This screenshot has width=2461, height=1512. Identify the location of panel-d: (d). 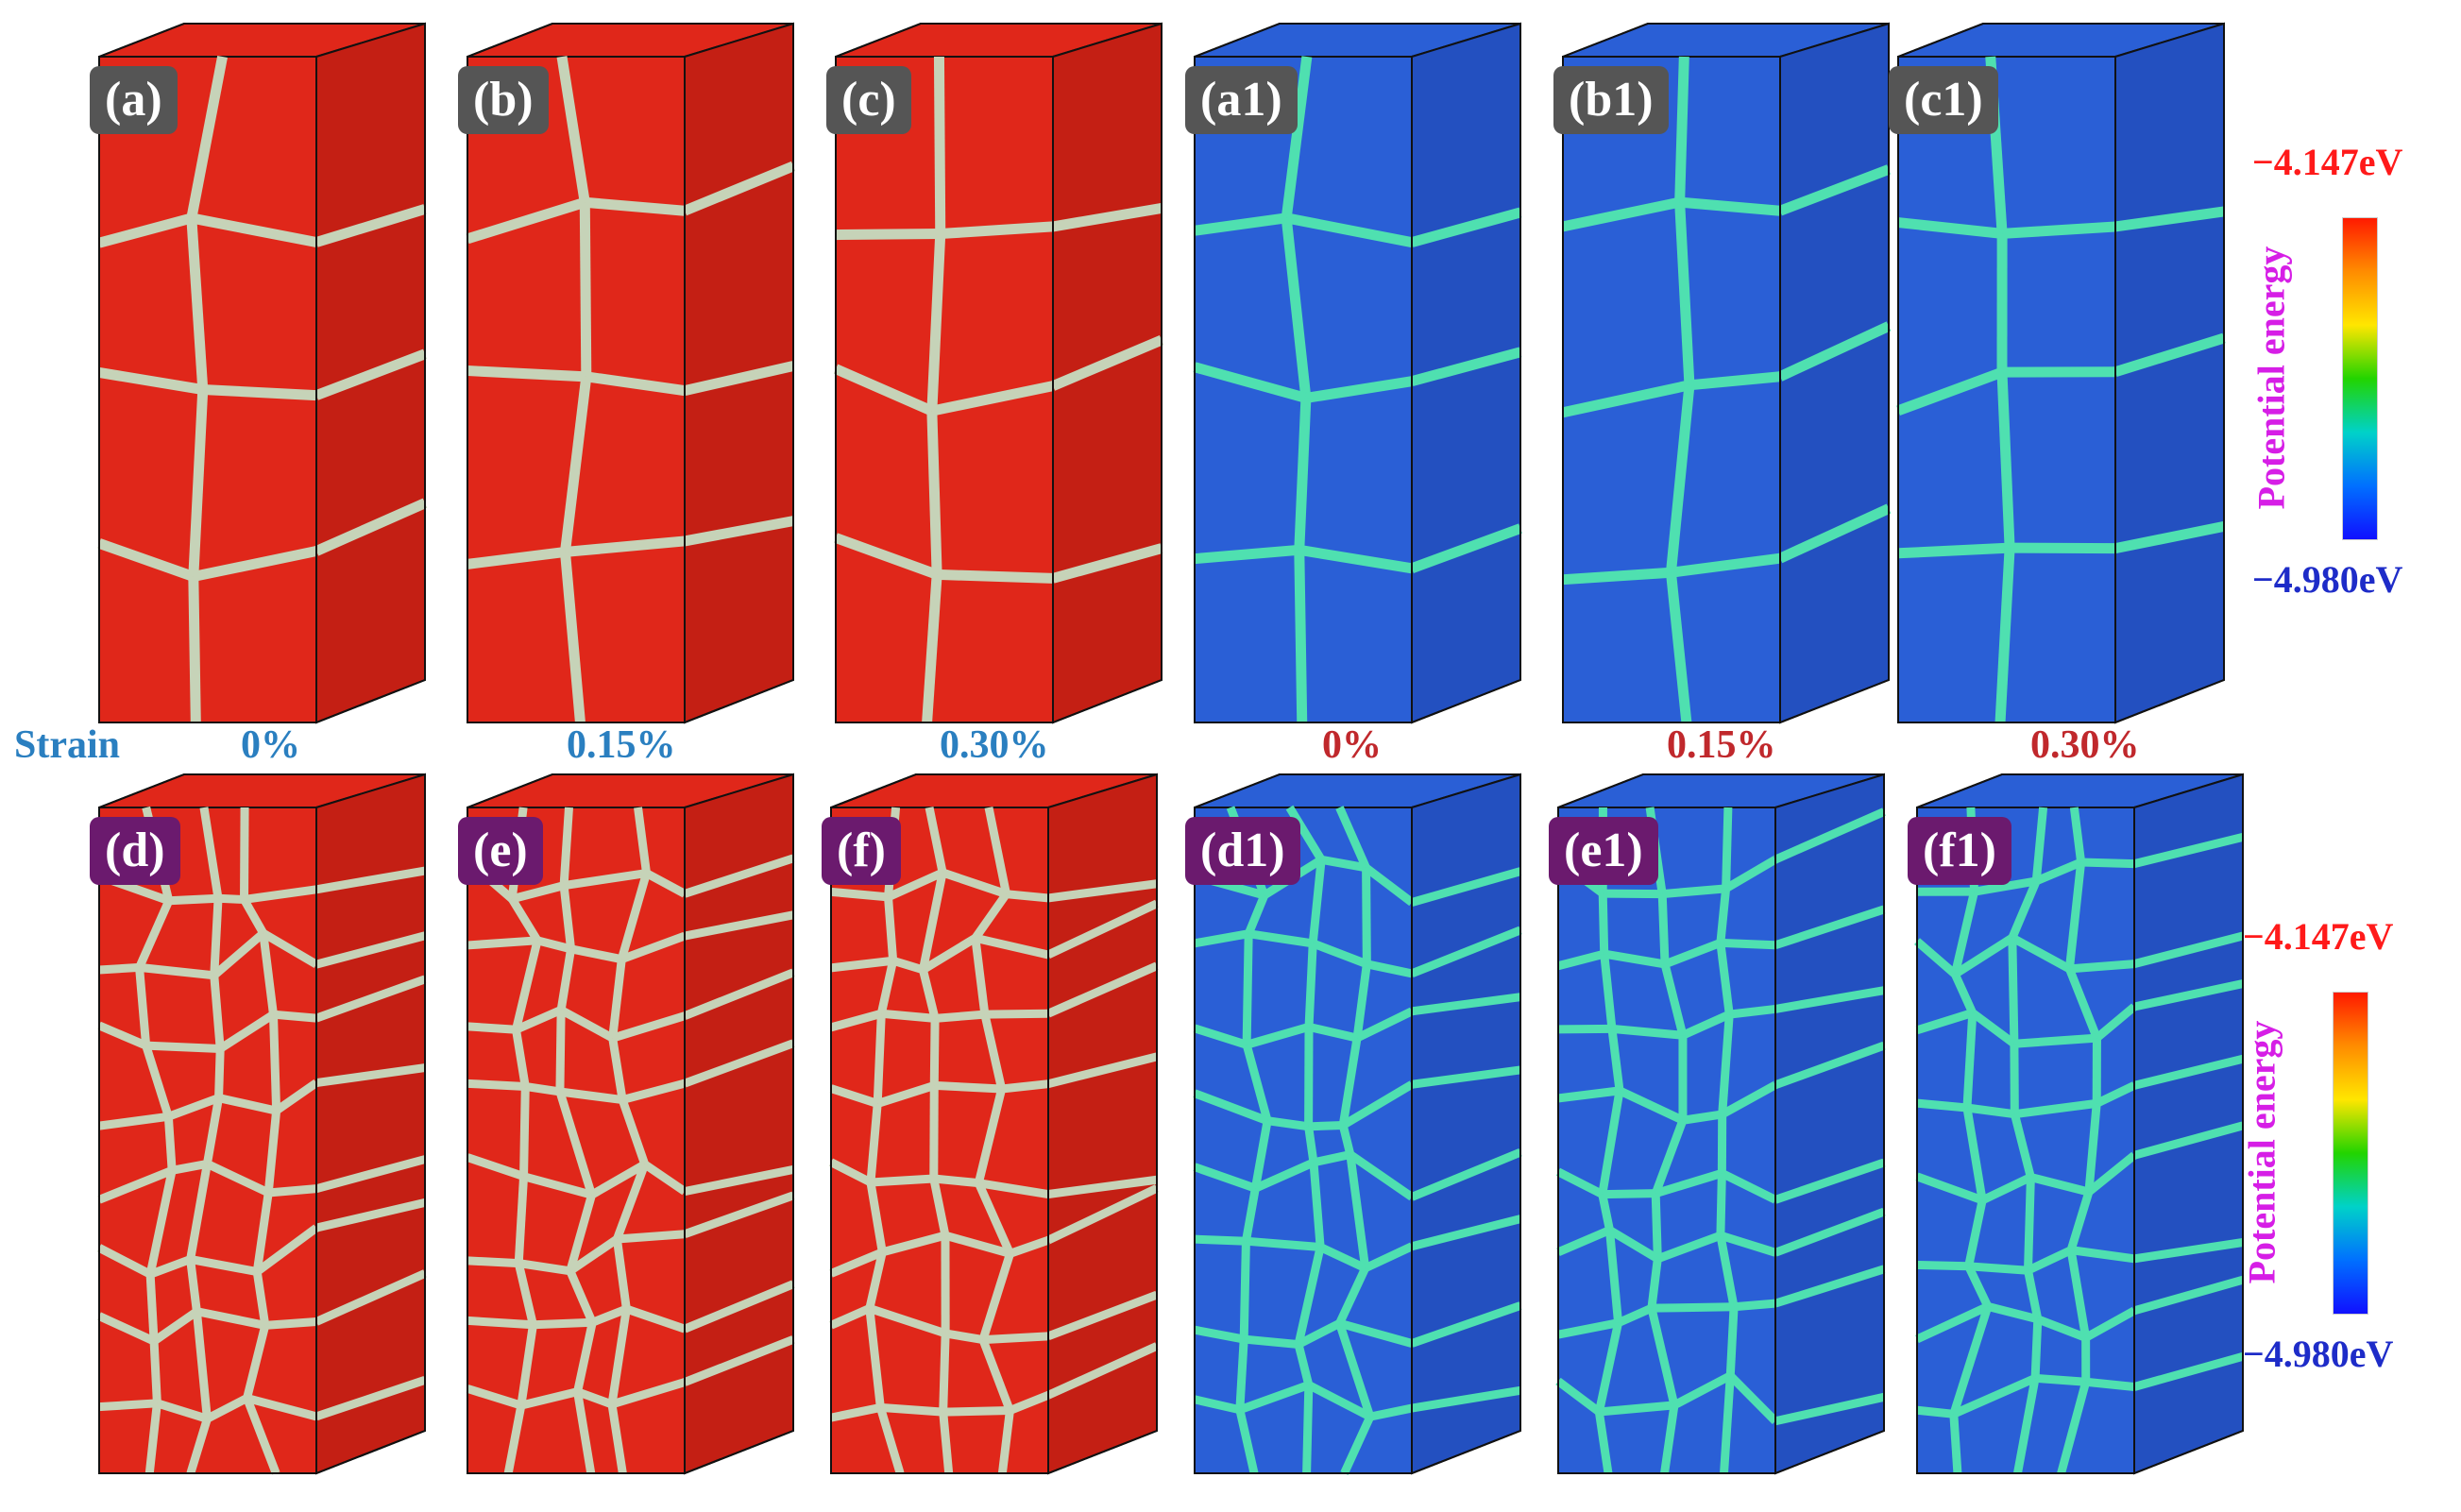
(260, 1128).